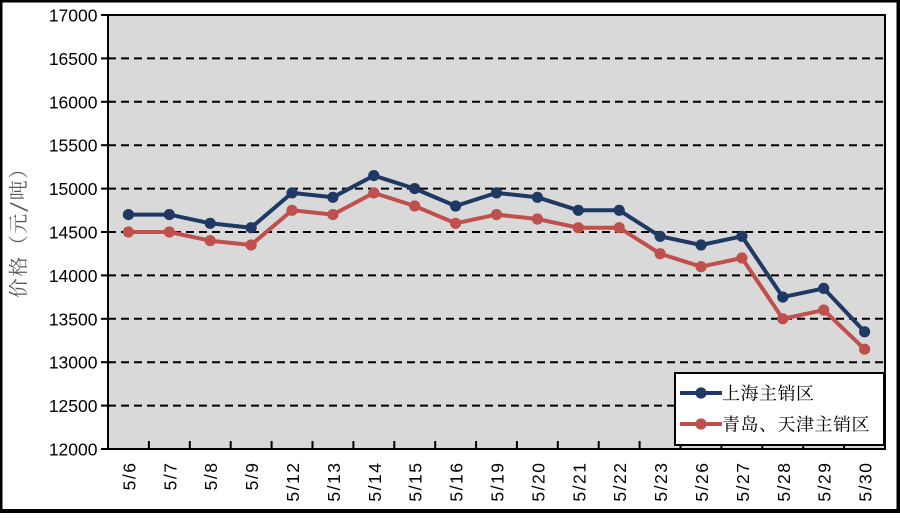 This screenshot has width=900, height=518. I want to click on svg-text: 12500, so click(73, 406).